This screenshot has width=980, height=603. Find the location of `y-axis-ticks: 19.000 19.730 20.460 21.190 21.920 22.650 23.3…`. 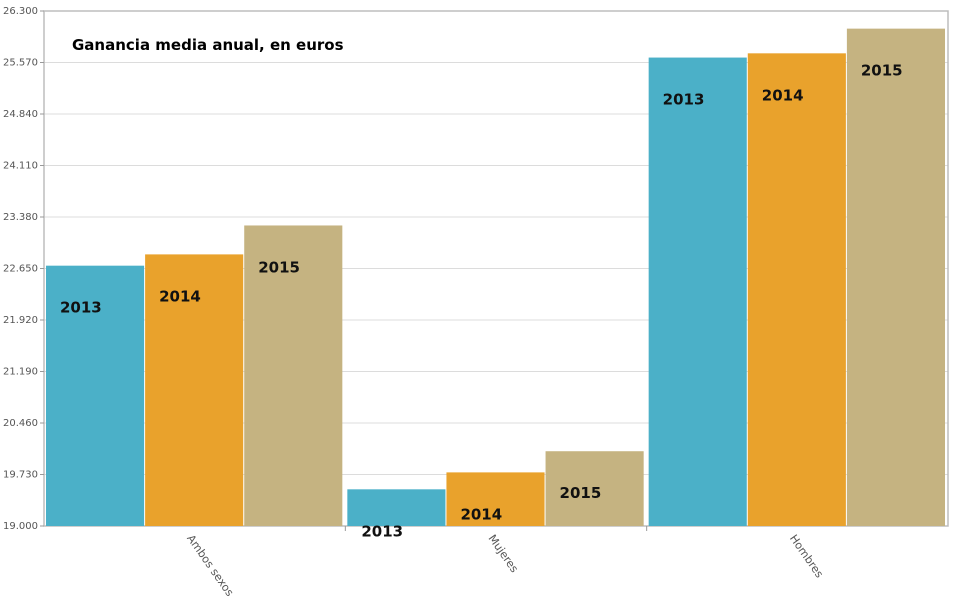

y-axis-ticks: 19.000 19.730 20.460 21.190 21.920 22.650 23.3… is located at coordinates (23, 269).